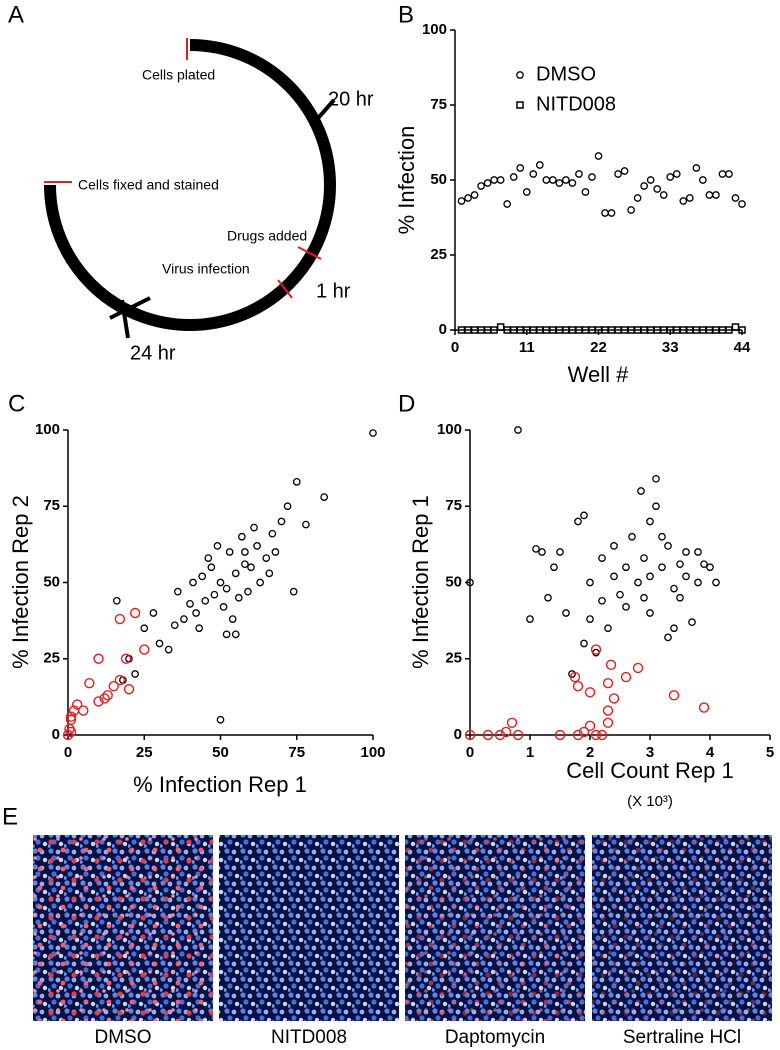 This screenshot has height=1050, width=780. Describe the element at coordinates (285, 289) in the screenshot. I see `marker` at that location.